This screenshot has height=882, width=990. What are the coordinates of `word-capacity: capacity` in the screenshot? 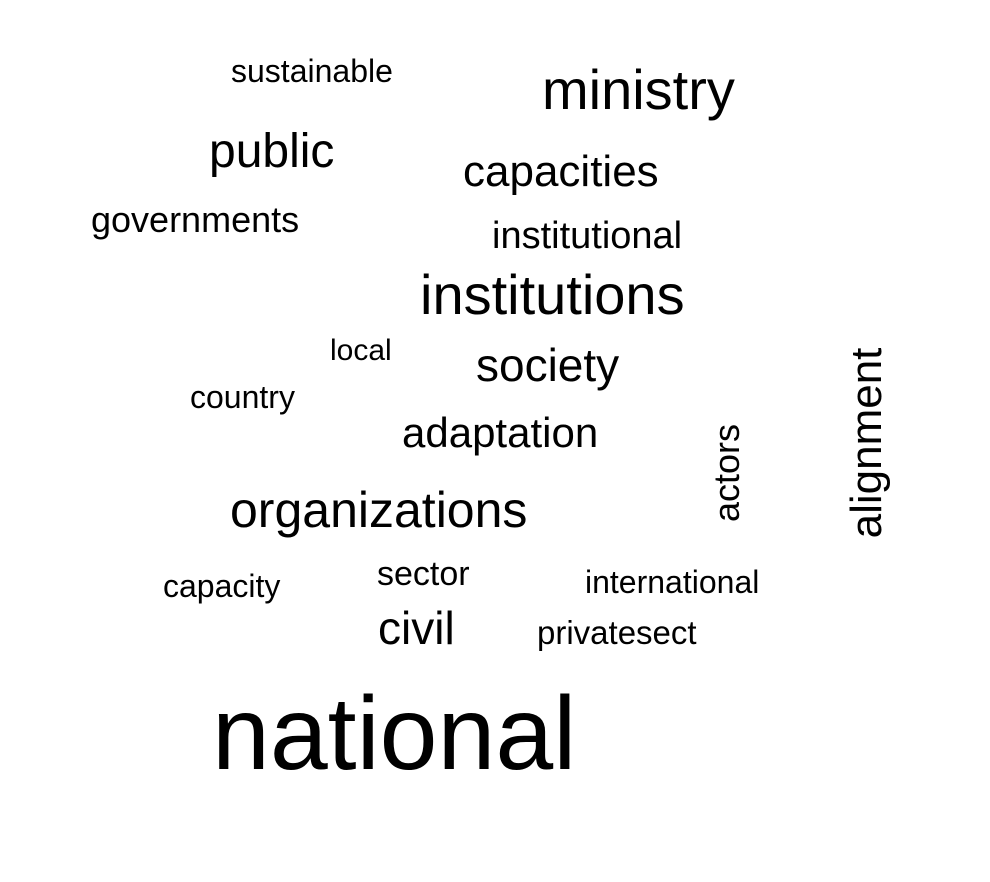 It's located at (222, 586).